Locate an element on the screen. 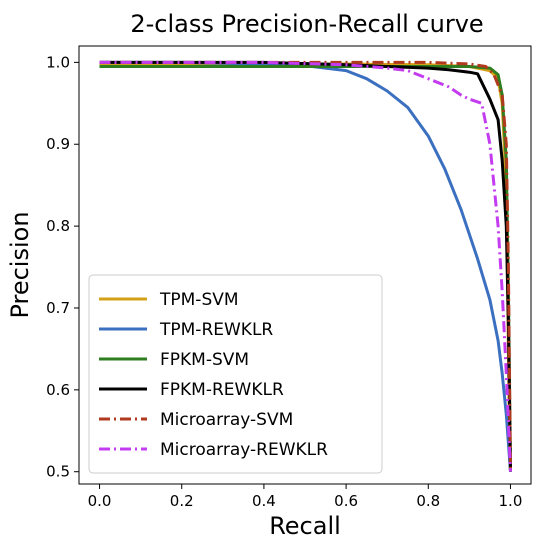 The width and height of the screenshot is (550, 547). x-tick-label: 0.0 is located at coordinates (100, 501).